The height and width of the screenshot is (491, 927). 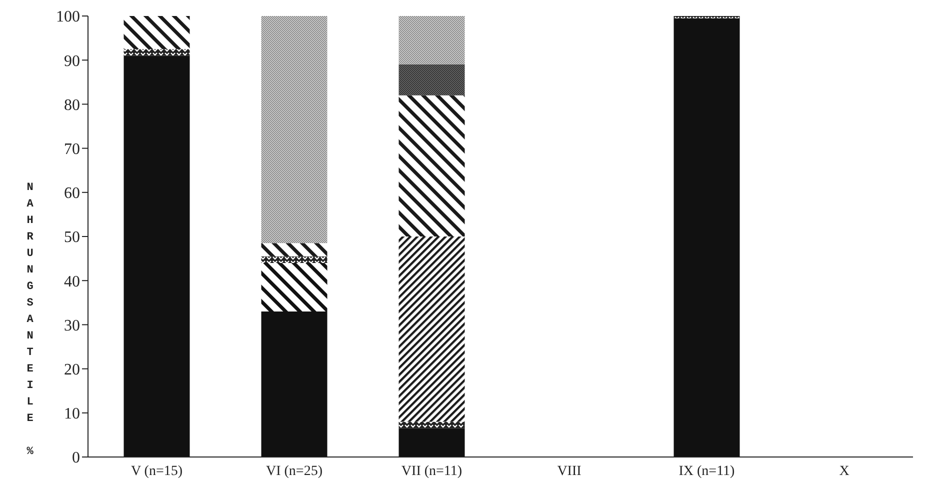 What do you see at coordinates (76, 458) in the screenshot?
I see `y-tick-label: 0` at bounding box center [76, 458].